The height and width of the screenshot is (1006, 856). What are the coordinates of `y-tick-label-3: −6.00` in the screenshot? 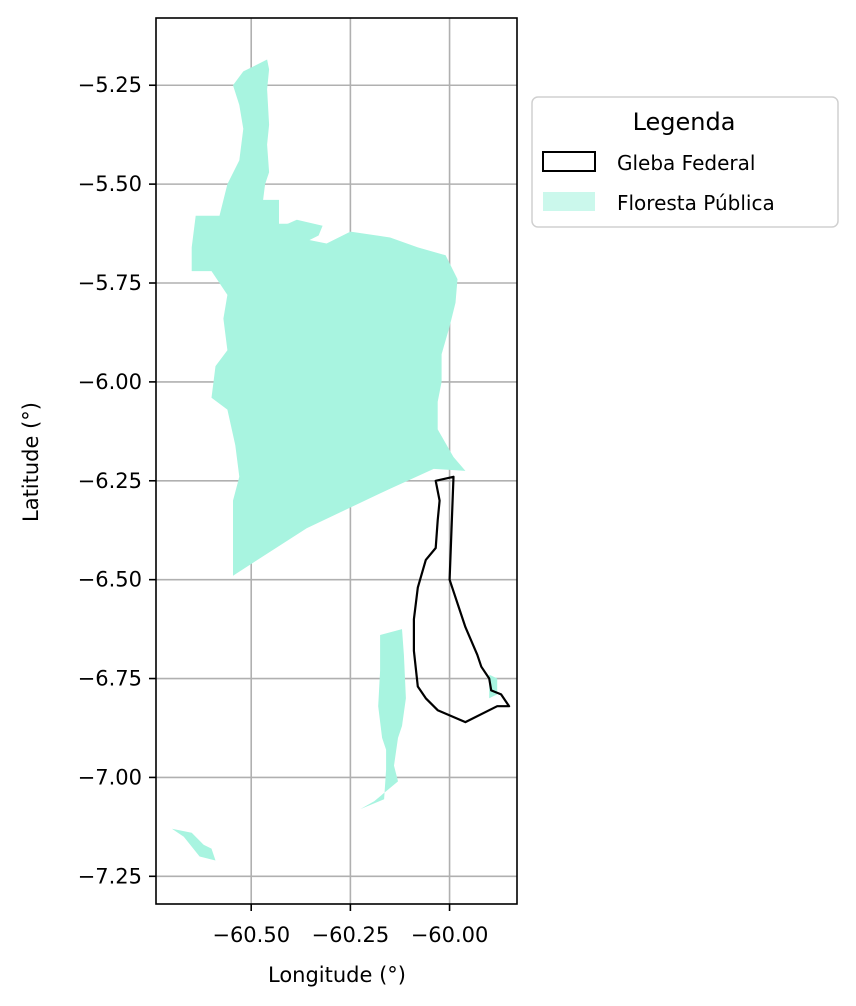 It's located at (110, 382).